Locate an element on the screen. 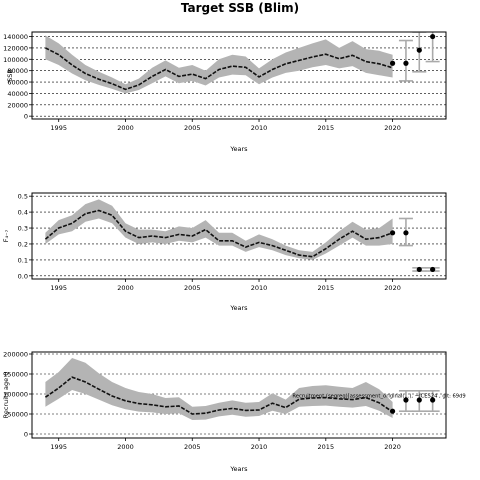  ssb-series is located at coordinates (242, 63).